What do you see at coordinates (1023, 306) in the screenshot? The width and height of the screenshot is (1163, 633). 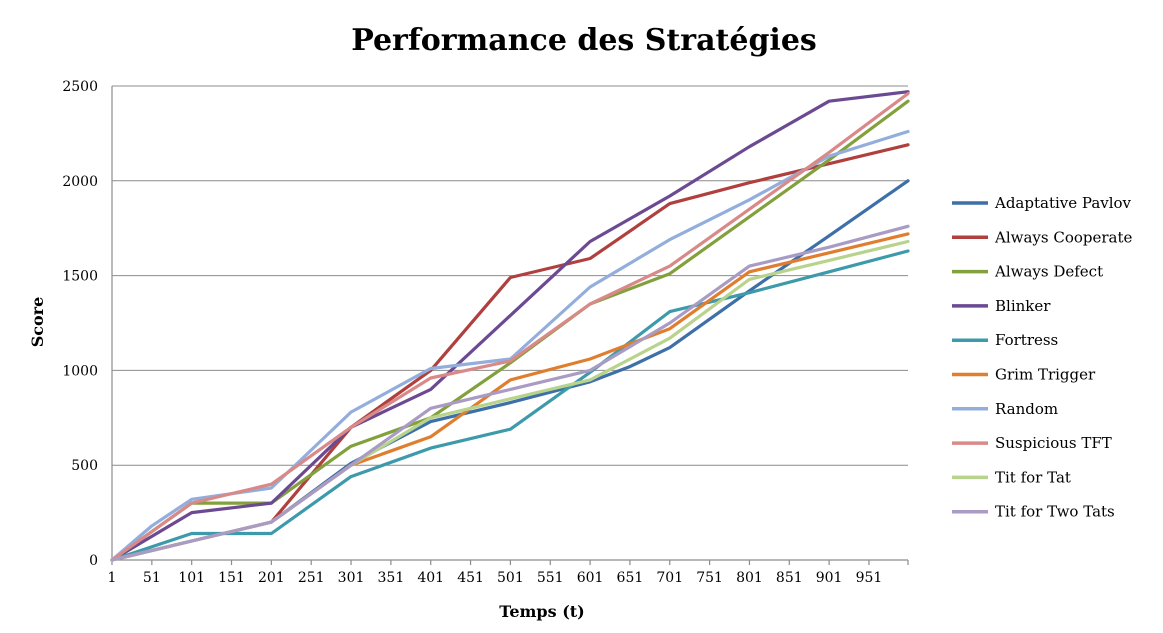 I see `legend-label: Blinker` at bounding box center [1023, 306].